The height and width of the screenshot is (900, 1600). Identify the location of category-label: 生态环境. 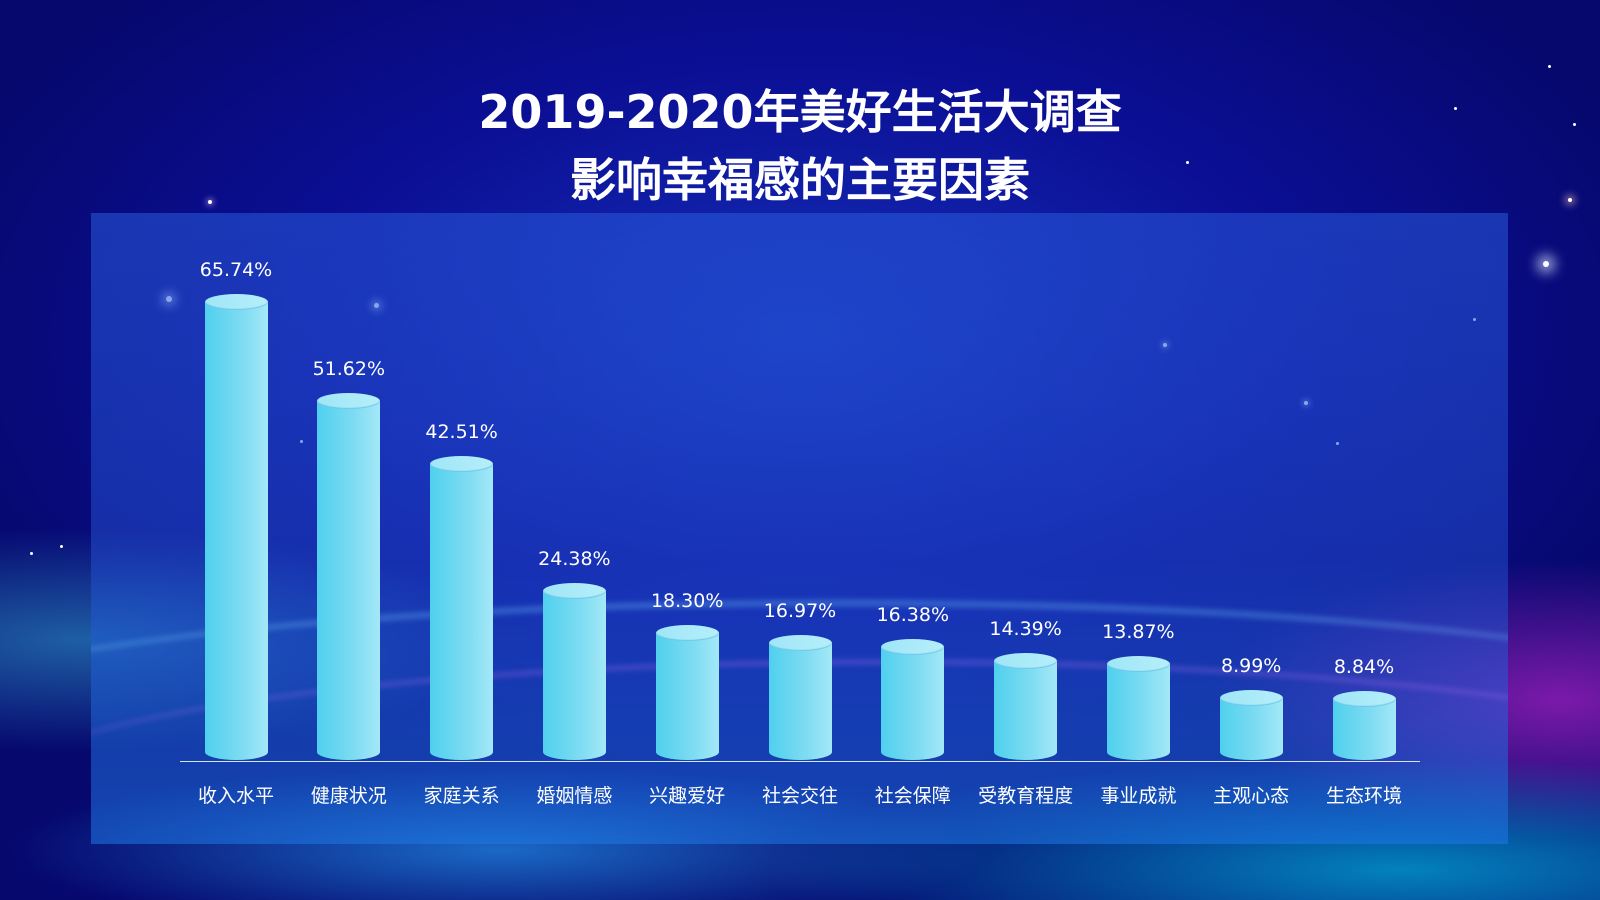
(1363, 796).